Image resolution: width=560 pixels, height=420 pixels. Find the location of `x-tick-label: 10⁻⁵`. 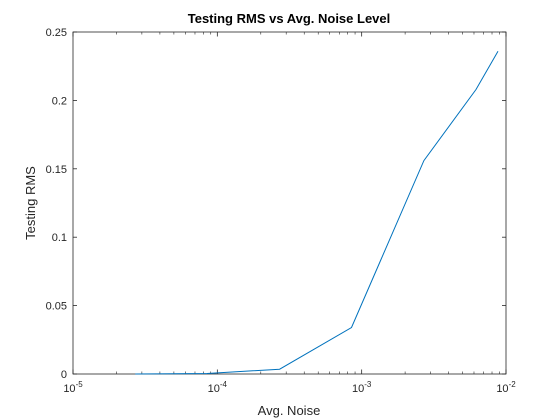

x-tick-label: 10⁻⁵ is located at coordinates (73, 387).